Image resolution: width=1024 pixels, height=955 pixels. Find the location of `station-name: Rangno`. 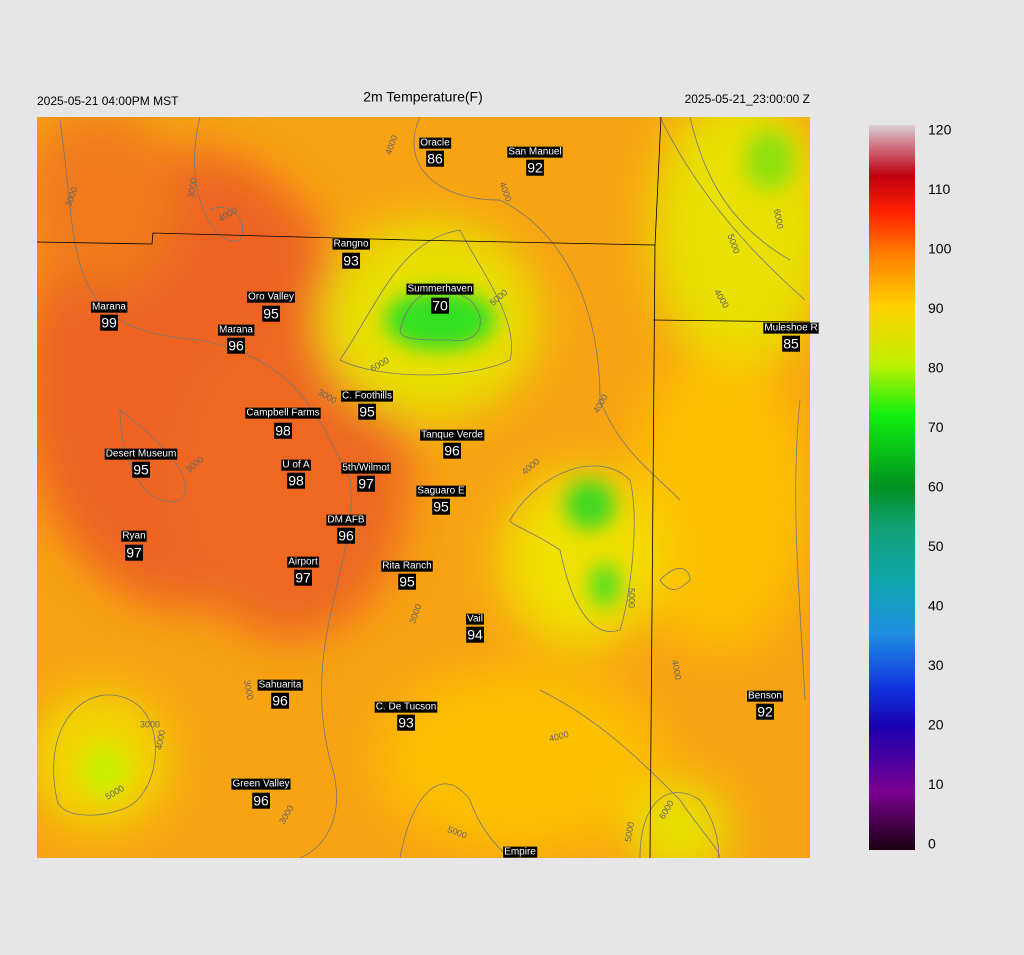

station-name: Rangno is located at coordinates (350, 244).